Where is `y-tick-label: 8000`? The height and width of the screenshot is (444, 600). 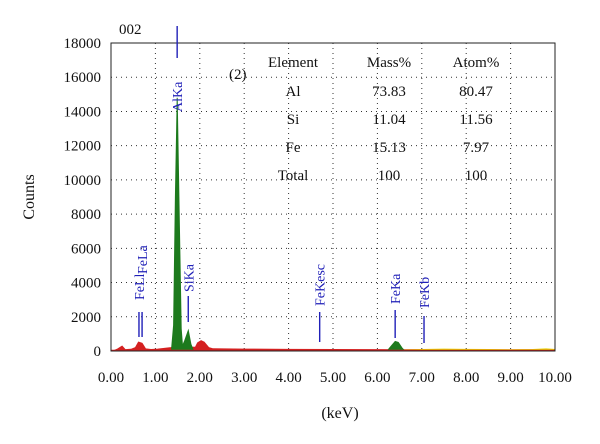
y-tick-label: 8000 is located at coordinates (86, 215).